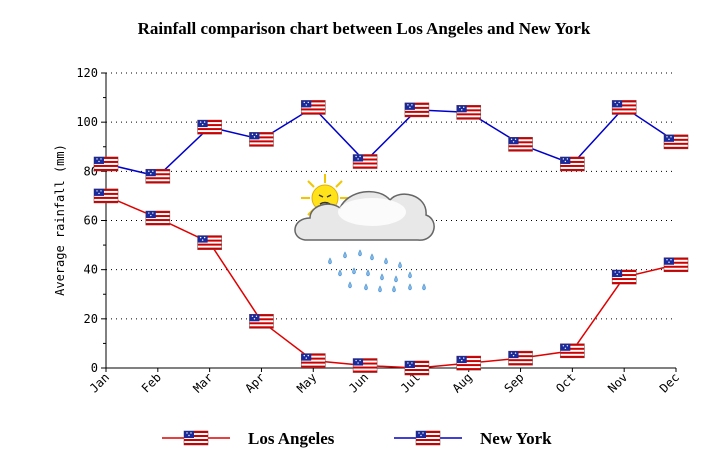  Describe the element at coordinates (91, 221) in the screenshot. I see `y-tick-label: 60` at that location.